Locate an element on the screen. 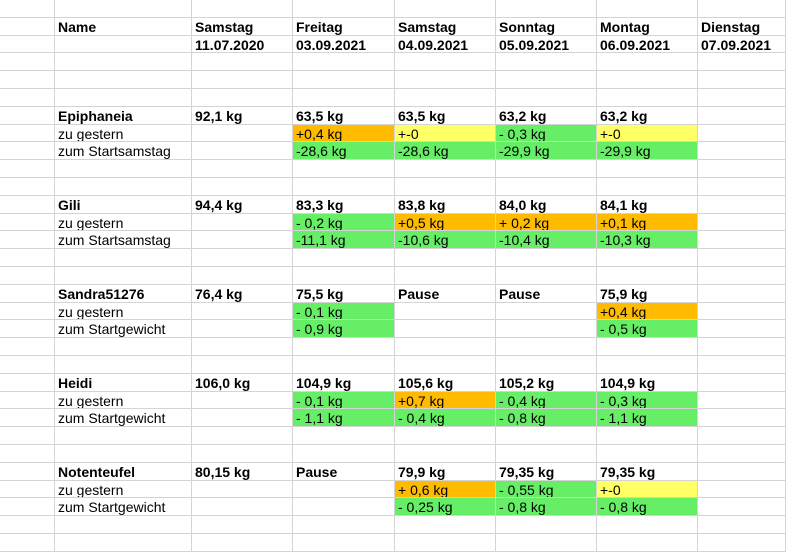 The image size is (786, 552). weight-value: 104,9 kg is located at coordinates (647, 383).